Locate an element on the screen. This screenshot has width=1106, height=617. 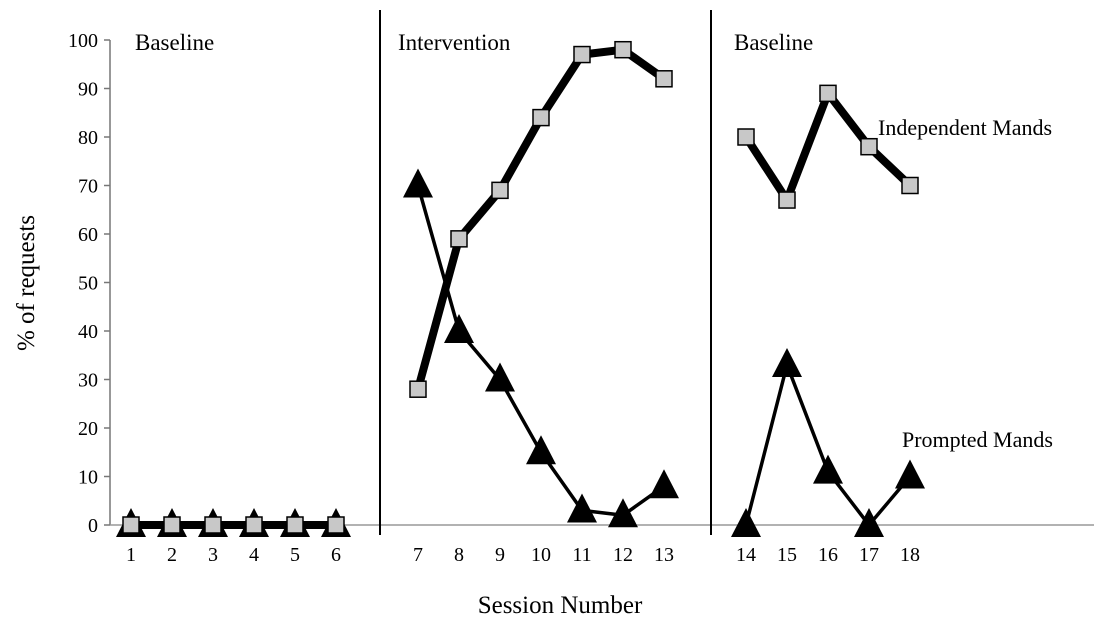
x-tick-label: 9 is located at coordinates (500, 555).